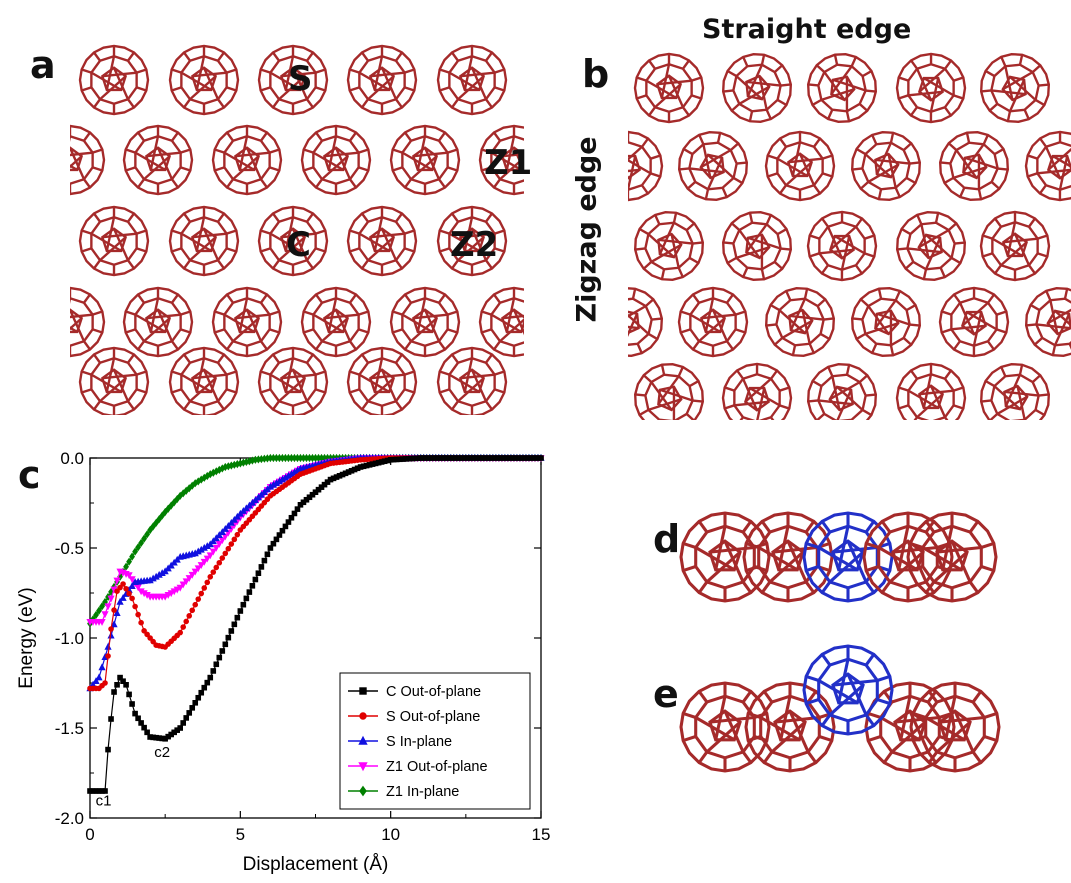 This screenshot has height=883, width=1071. Describe the element at coordinates (667, 539) in the screenshot. I see `panel-label-d: d` at that location.